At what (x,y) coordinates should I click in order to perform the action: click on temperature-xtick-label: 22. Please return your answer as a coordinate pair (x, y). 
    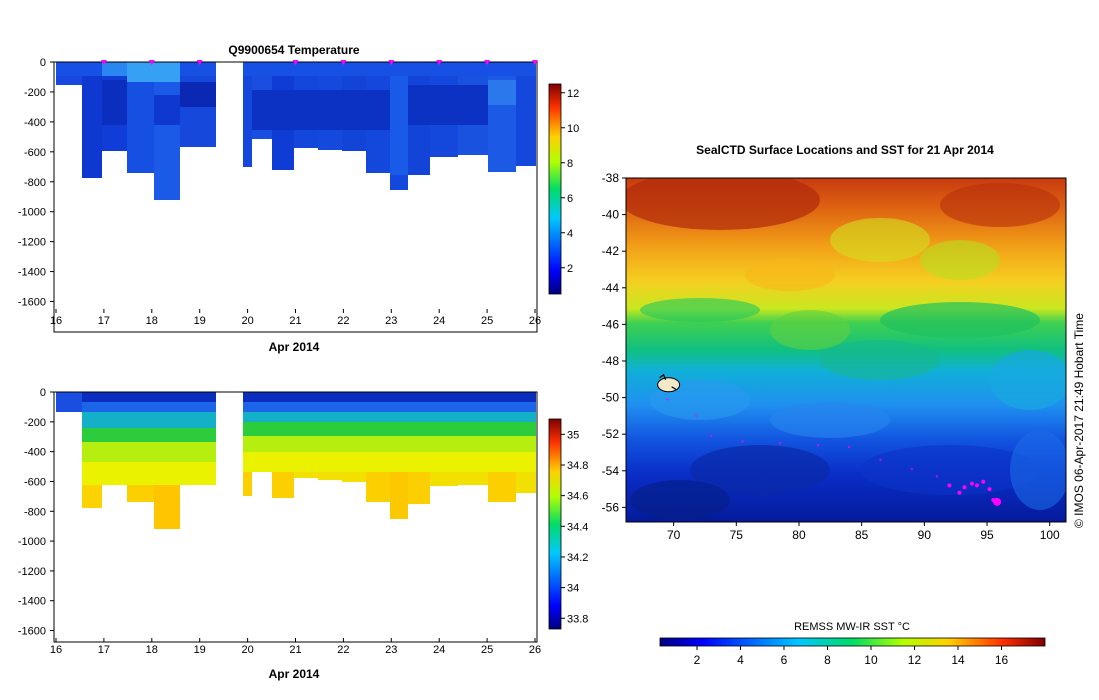
    Looking at the image, I should click on (343, 321).